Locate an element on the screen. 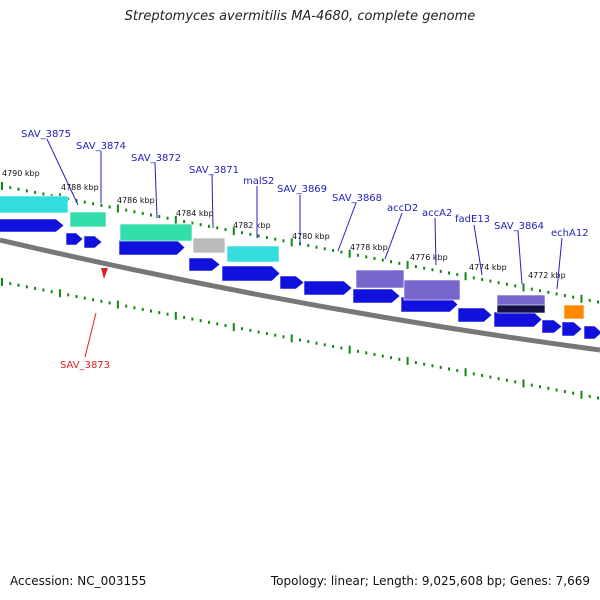  scale-label: 4786 kbp is located at coordinates (136, 200).